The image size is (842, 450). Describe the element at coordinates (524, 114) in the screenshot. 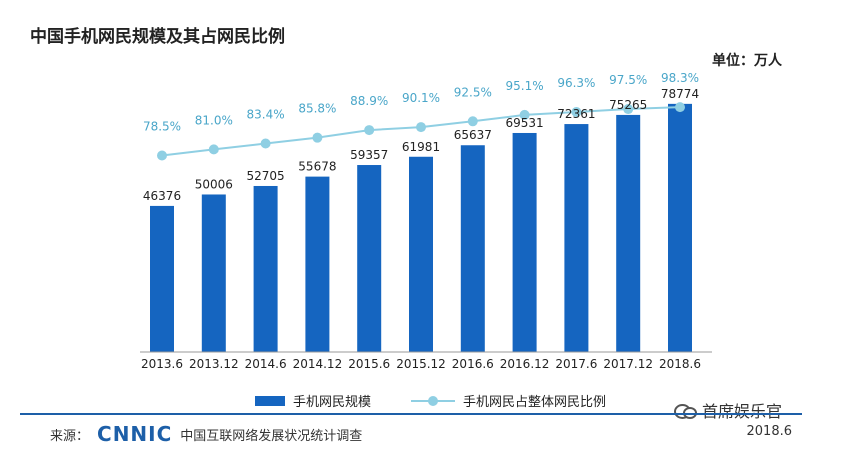

I see `share-point-2016.12` at that location.